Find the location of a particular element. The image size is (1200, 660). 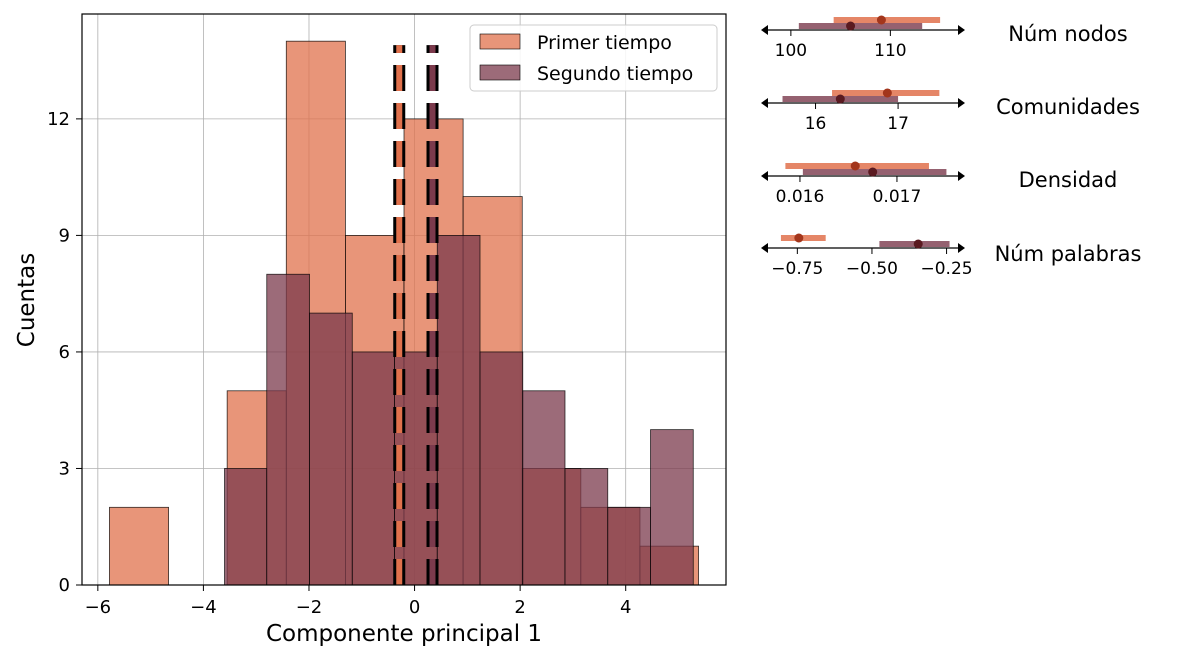

y-tick-label: 12 is located at coordinates (58, 119).